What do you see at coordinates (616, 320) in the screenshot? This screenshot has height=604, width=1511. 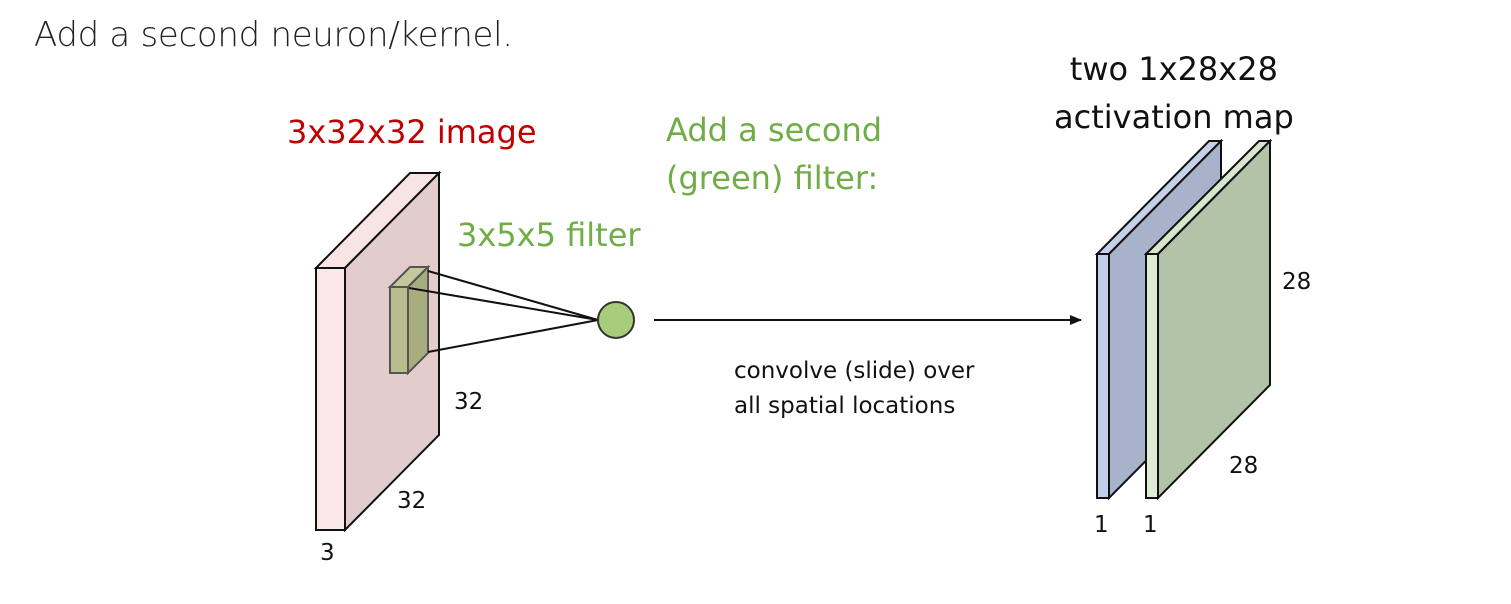 I see `neuron-circle` at bounding box center [616, 320].